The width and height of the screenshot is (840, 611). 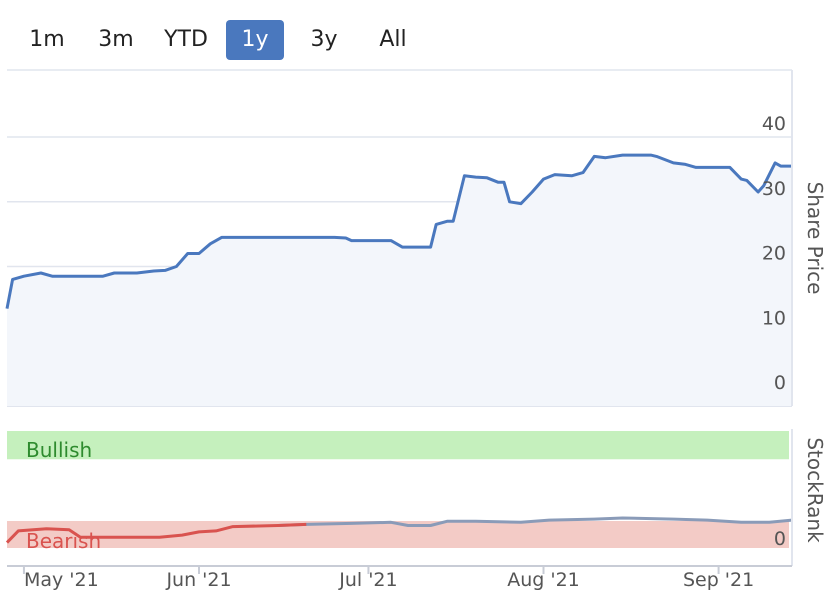 What do you see at coordinates (774, 318) in the screenshot?
I see `price-tick-label: 10` at bounding box center [774, 318].